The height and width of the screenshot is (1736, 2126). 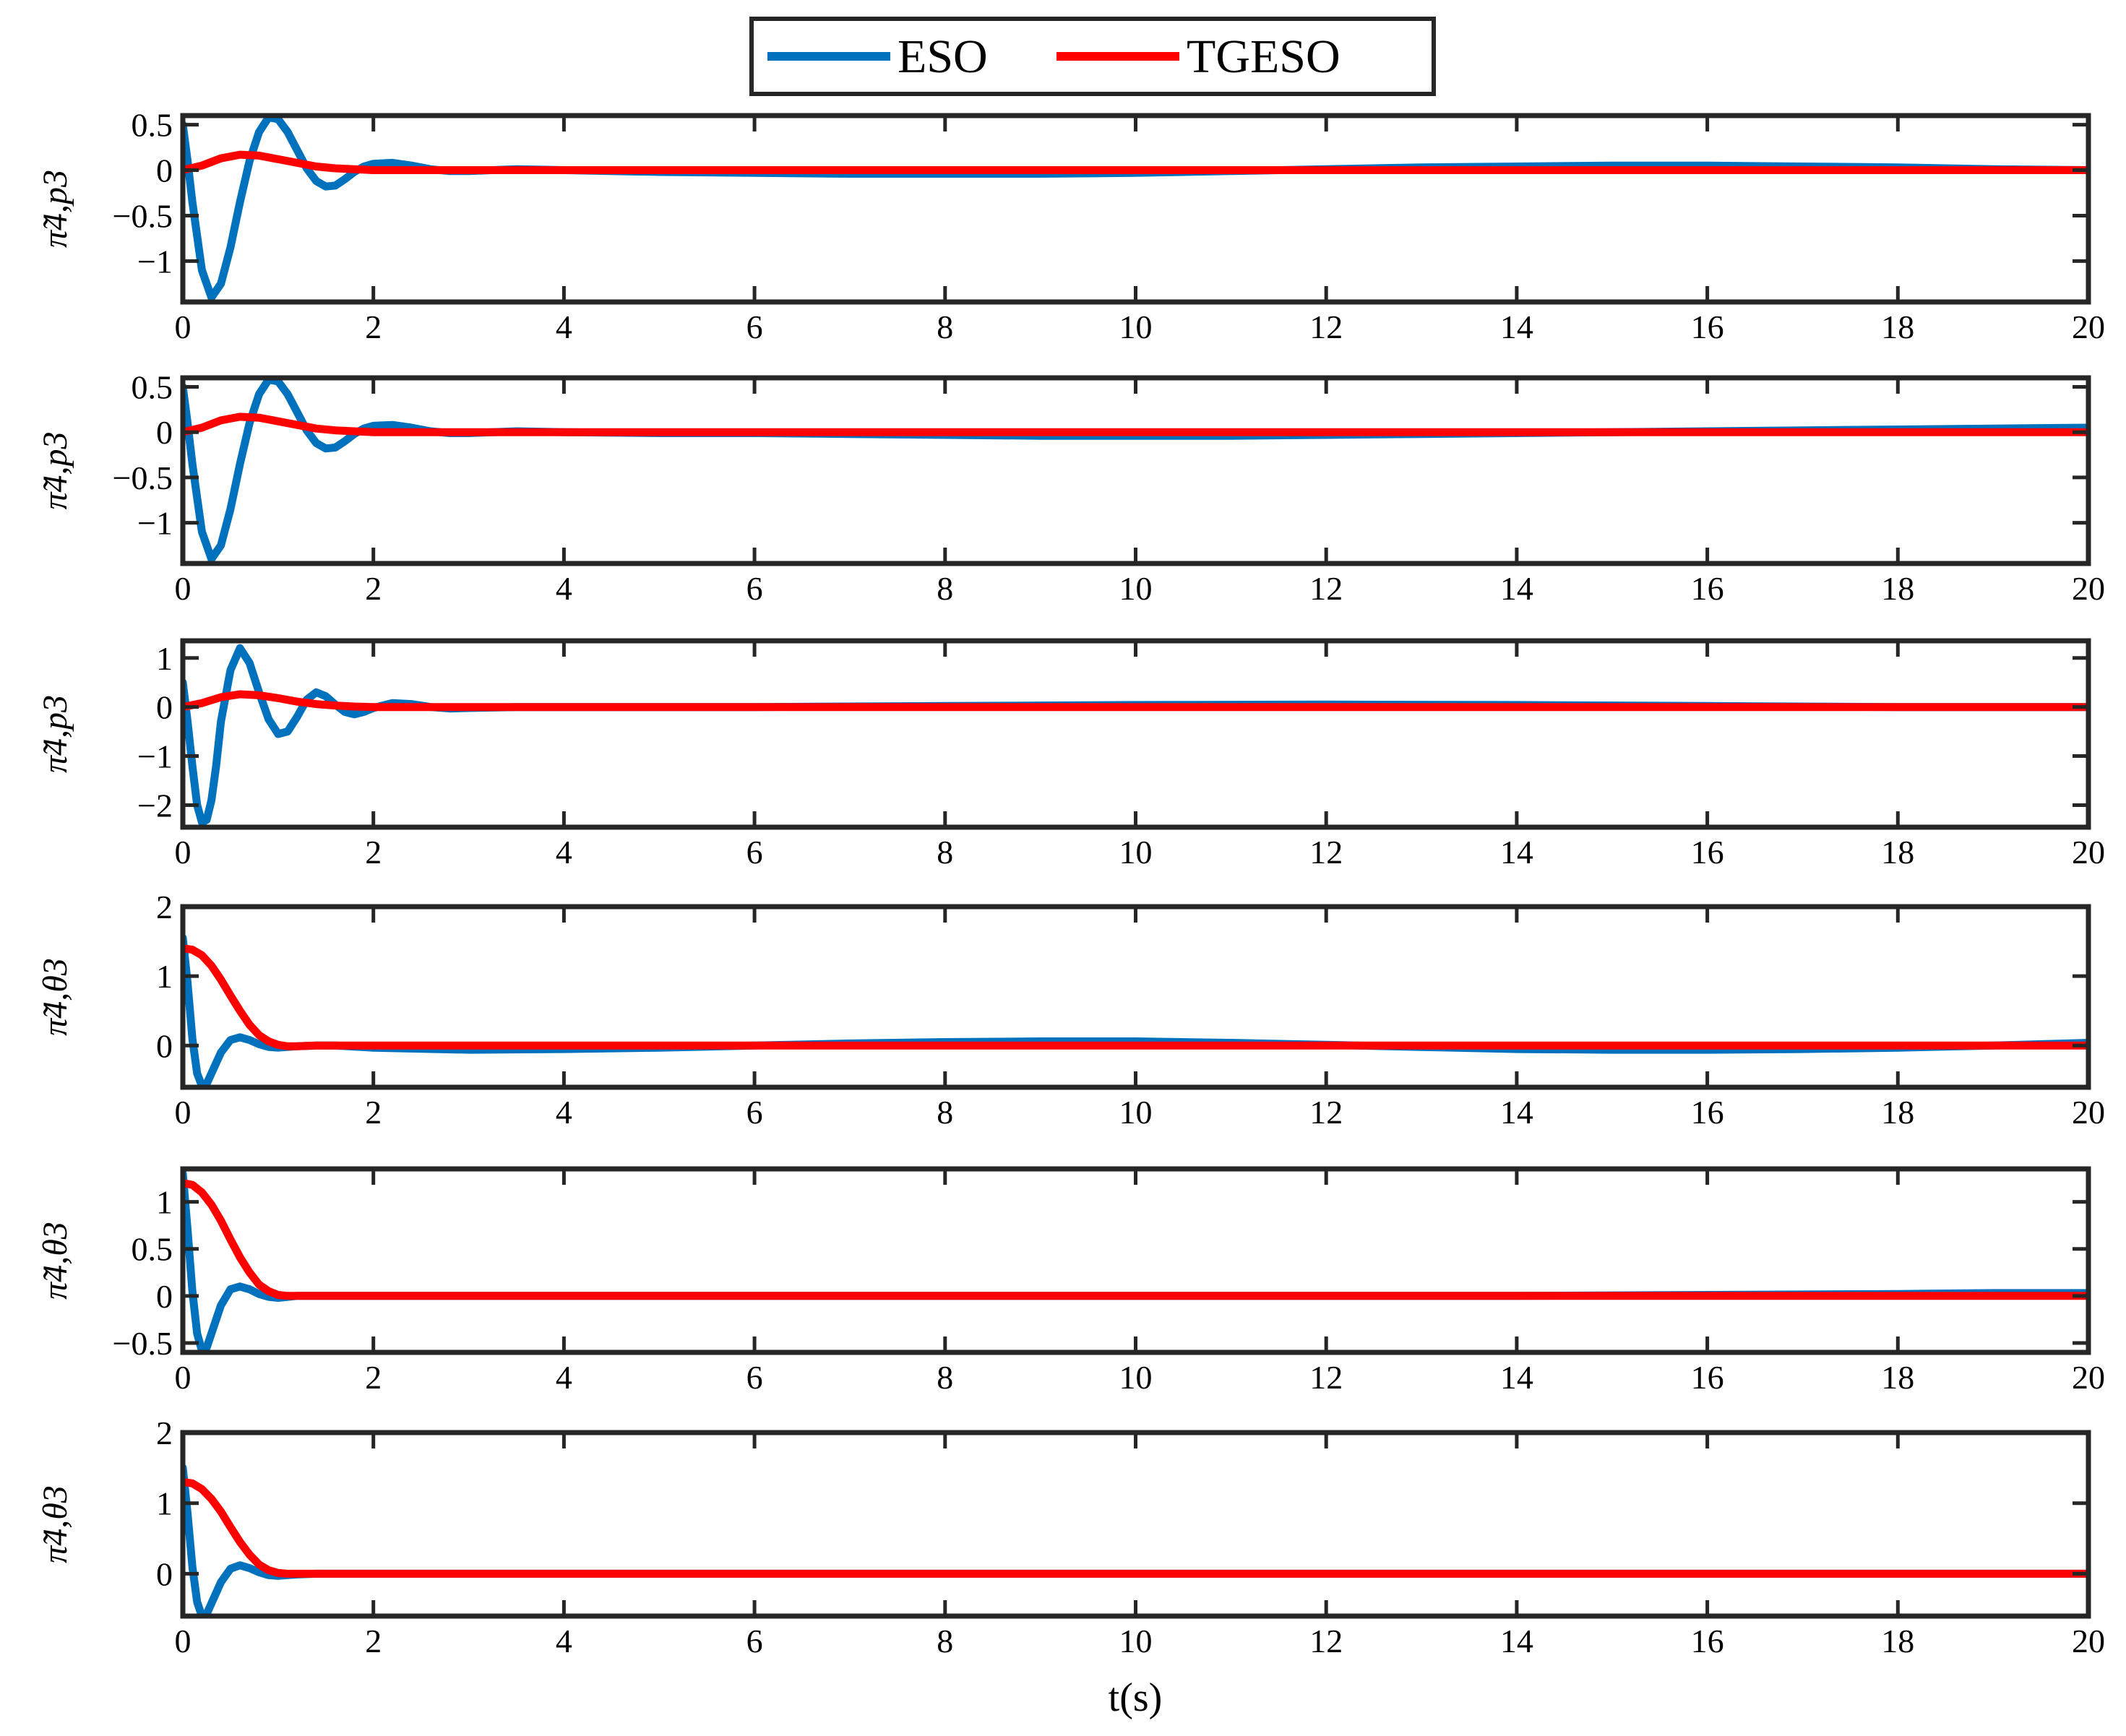 What do you see at coordinates (1136, 1697) in the screenshot?
I see `x-axis-label: t(s)` at bounding box center [1136, 1697].